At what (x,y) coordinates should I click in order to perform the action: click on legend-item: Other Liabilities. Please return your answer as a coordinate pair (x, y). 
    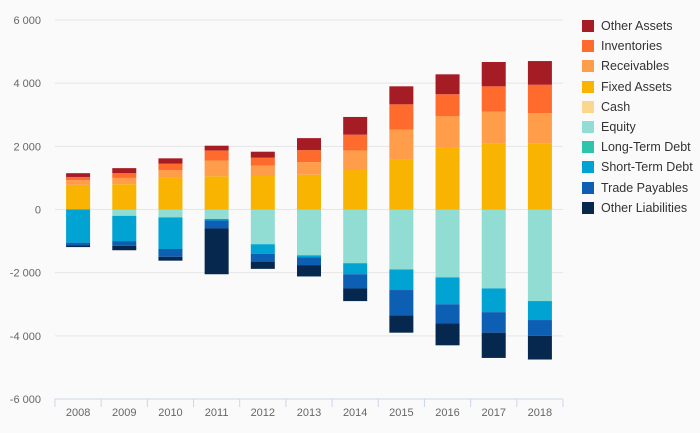
    Looking at the image, I should click on (637, 208).